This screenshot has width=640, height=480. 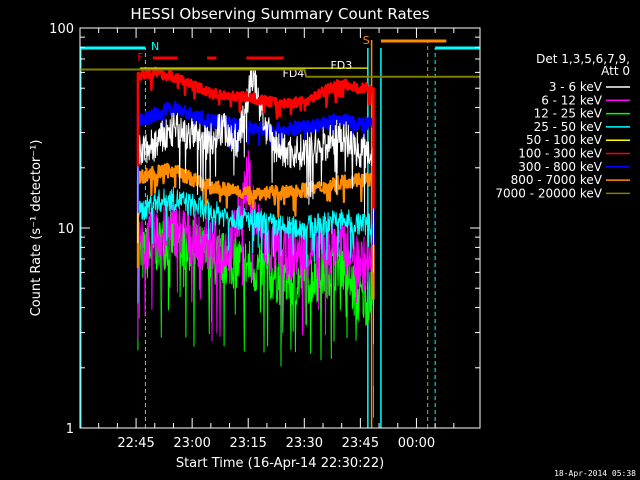 What do you see at coordinates (548, 193) in the screenshot?
I see `legend-entry-label: 7000 - 20000 keV` at bounding box center [548, 193].